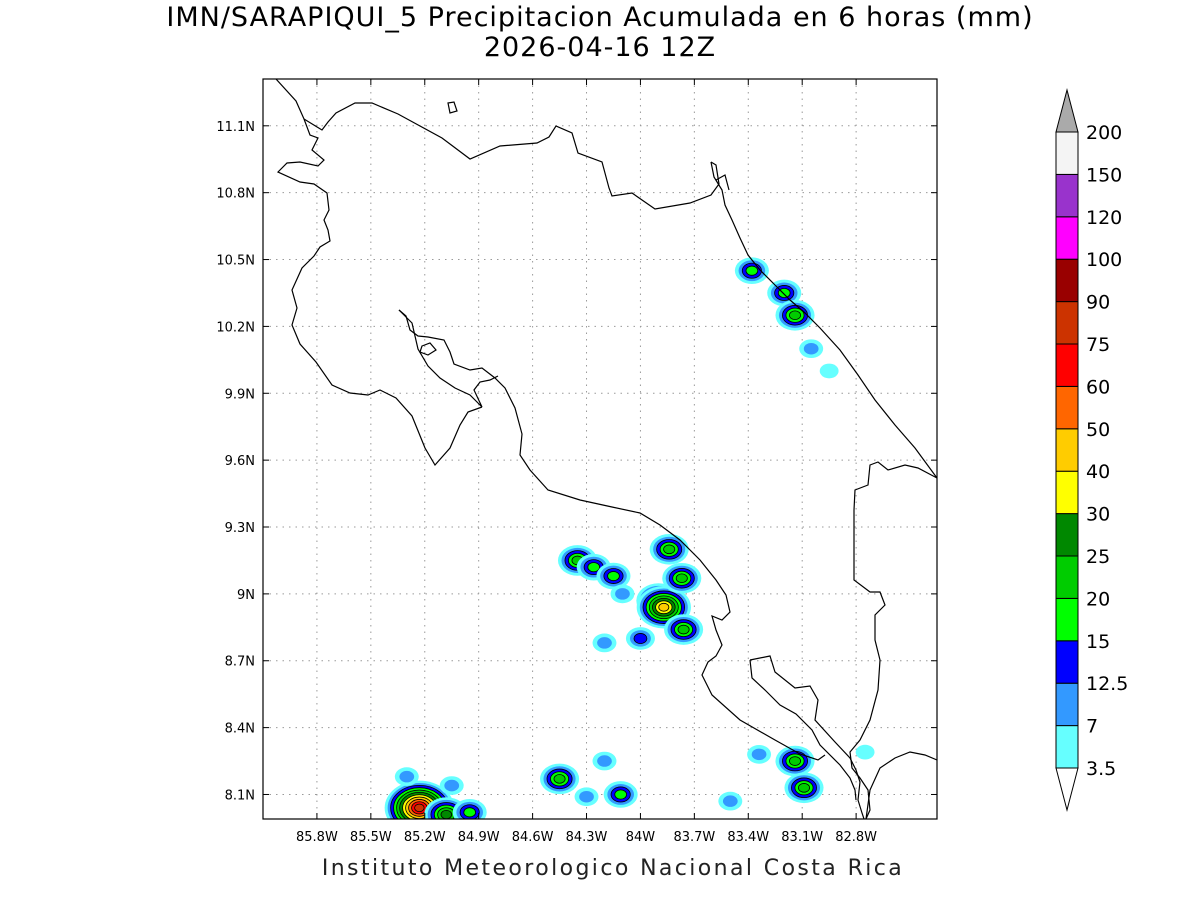  I want to click on nicoya-island, so click(428, 349).